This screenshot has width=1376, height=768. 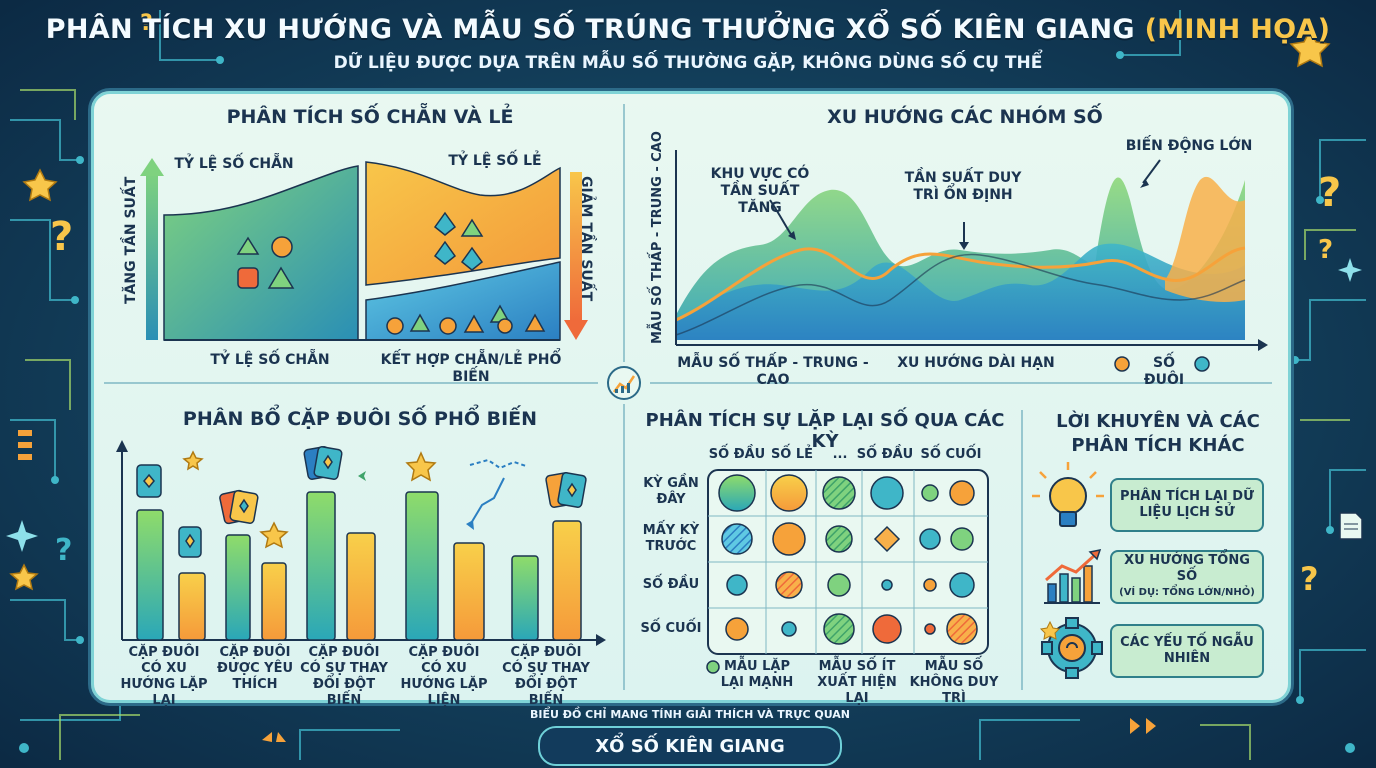 What do you see at coordinates (671, 491) in the screenshot?
I see `repeat-row-1: KỲ GẦN ĐÂY` at bounding box center [671, 491].